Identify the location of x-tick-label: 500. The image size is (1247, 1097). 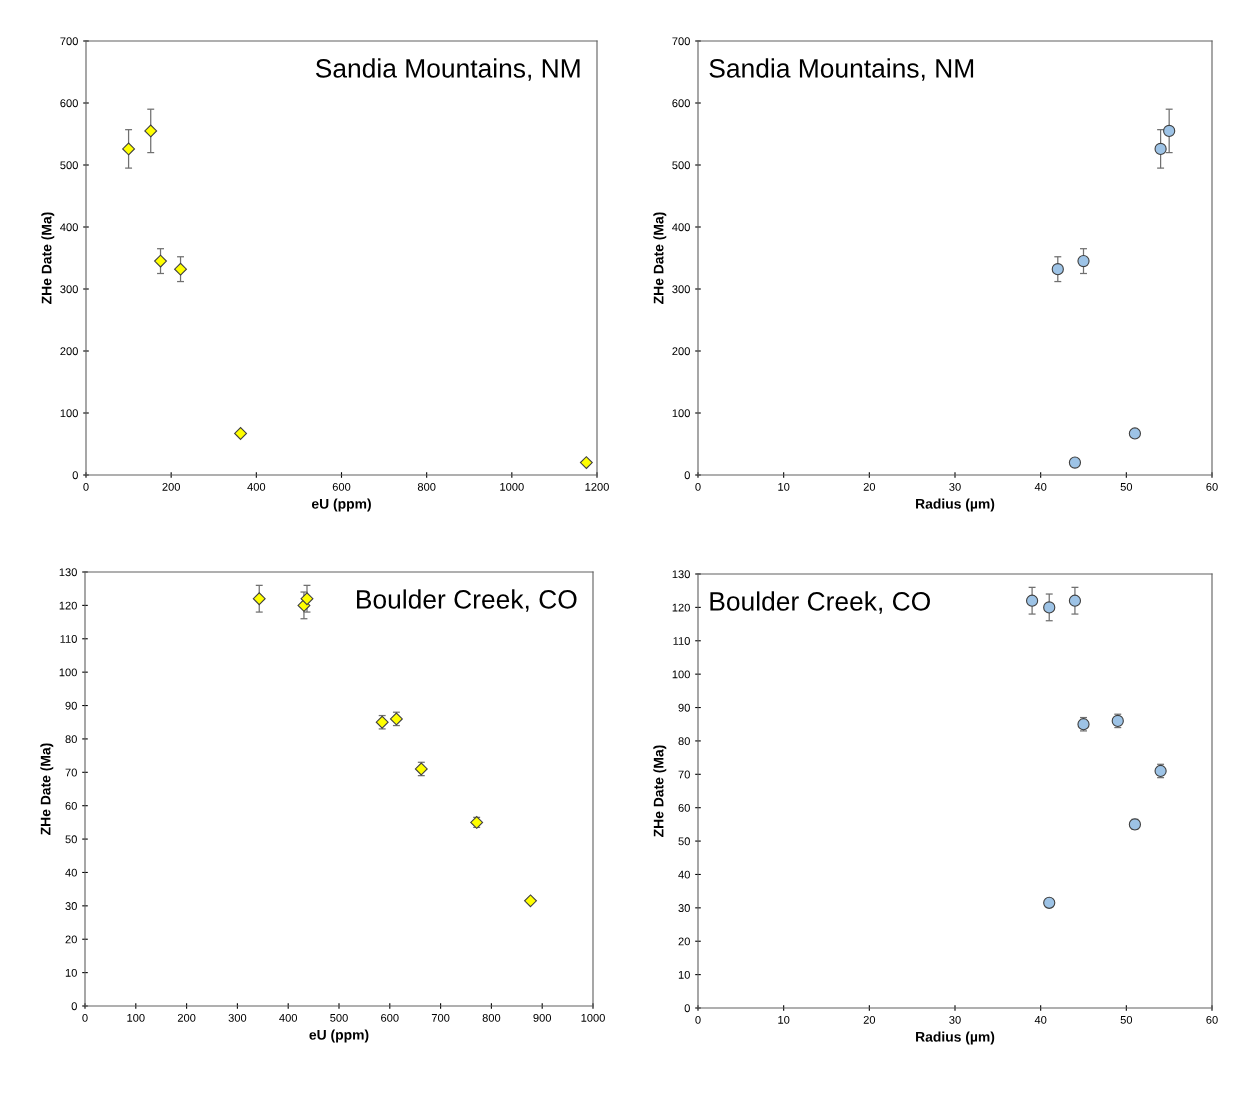
(339, 1017).